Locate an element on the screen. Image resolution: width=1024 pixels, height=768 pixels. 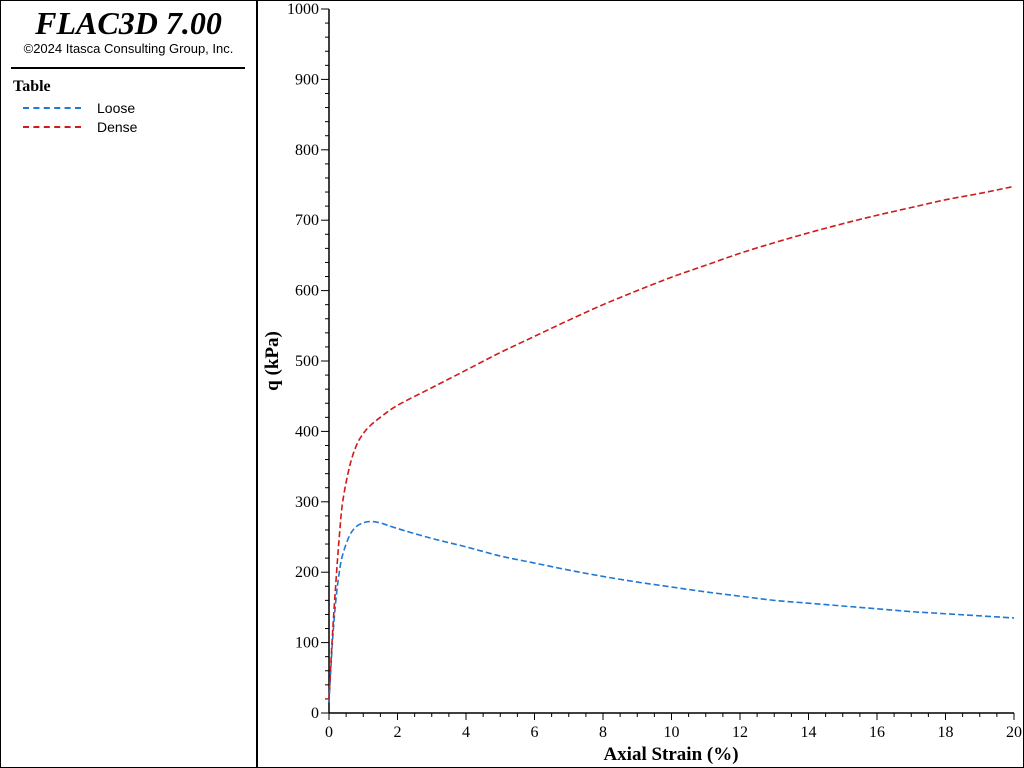
x-tick-label: 4 is located at coordinates (466, 732).